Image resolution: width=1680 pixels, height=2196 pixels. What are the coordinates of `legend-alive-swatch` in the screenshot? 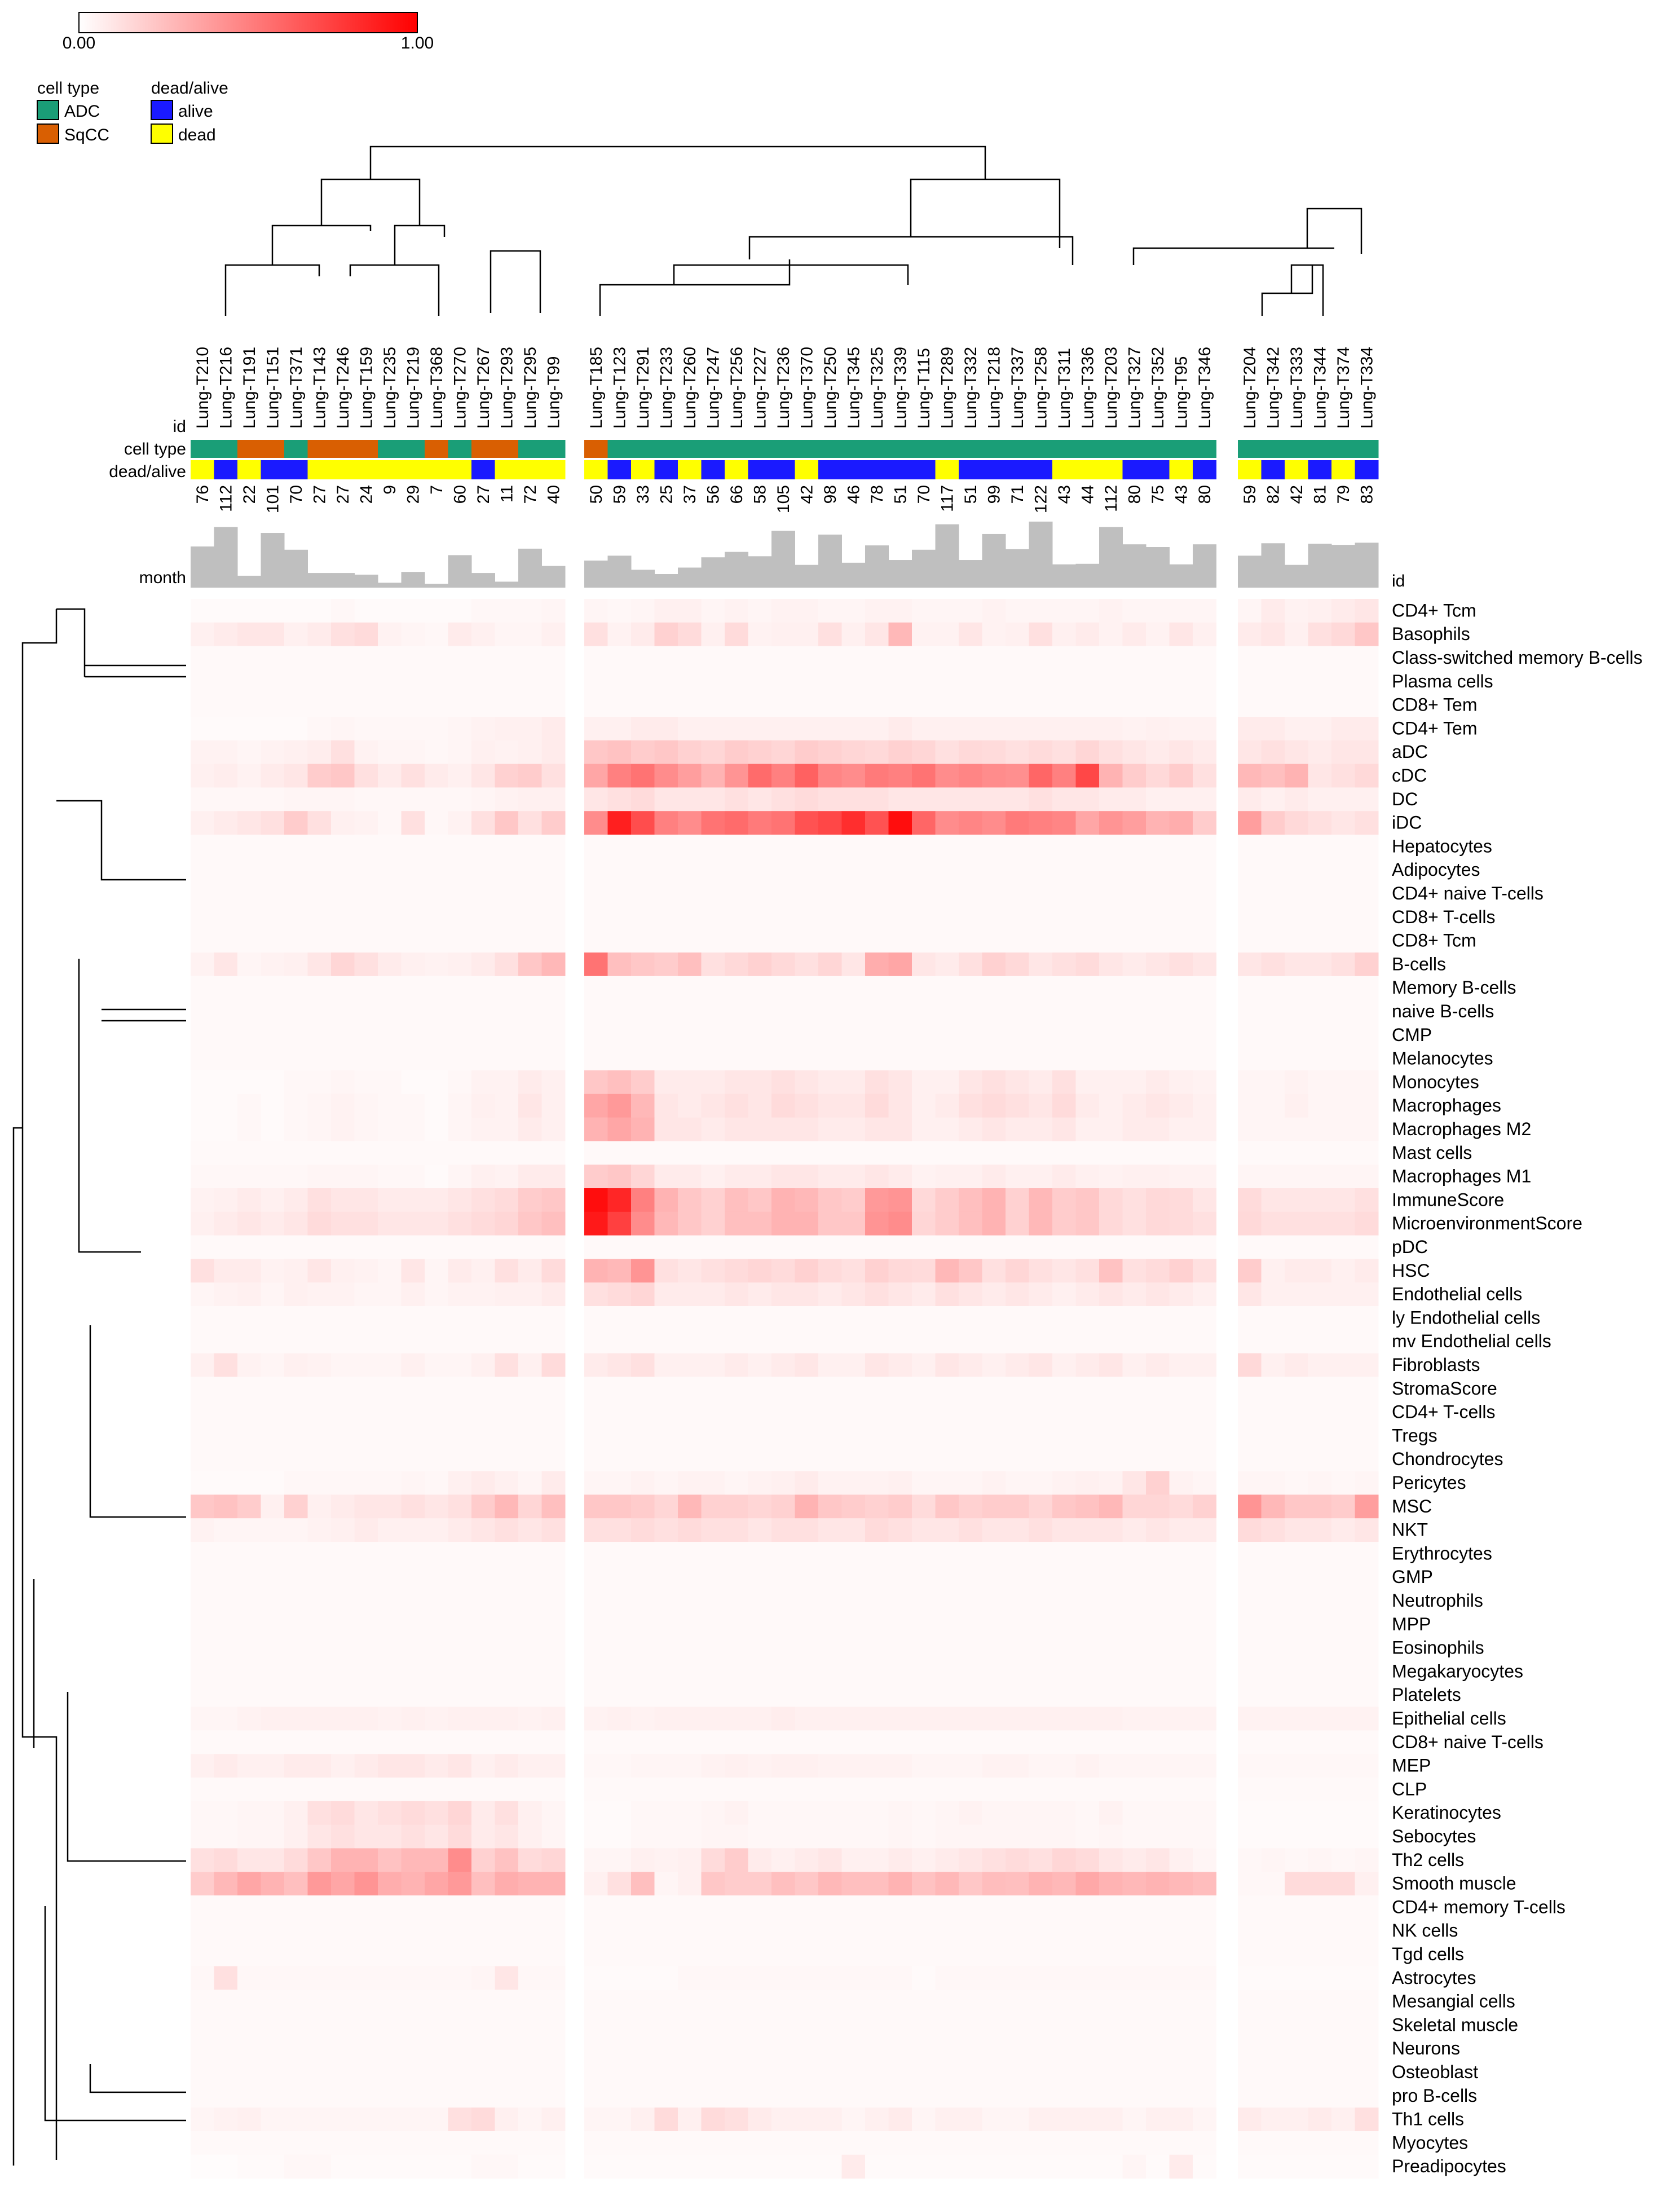 It's located at (162, 110).